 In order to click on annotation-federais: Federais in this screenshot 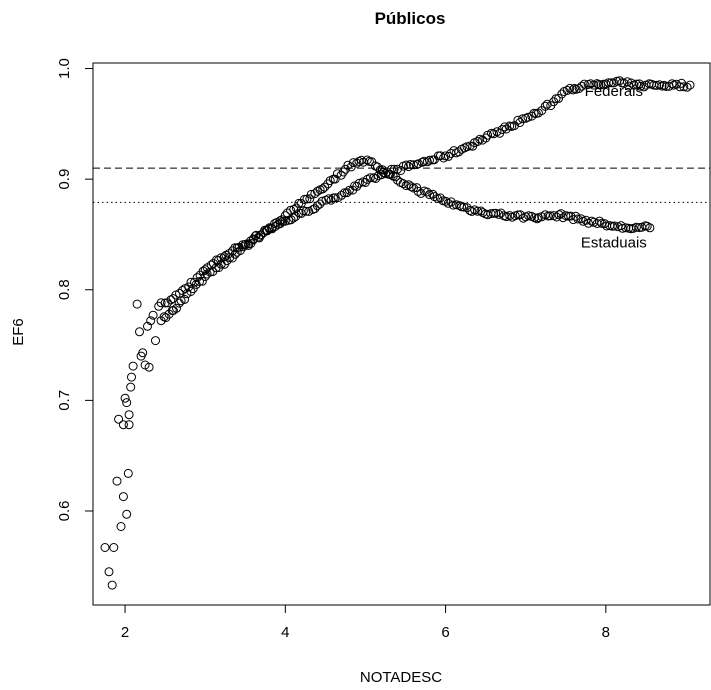, I will do `click(614, 91)`.